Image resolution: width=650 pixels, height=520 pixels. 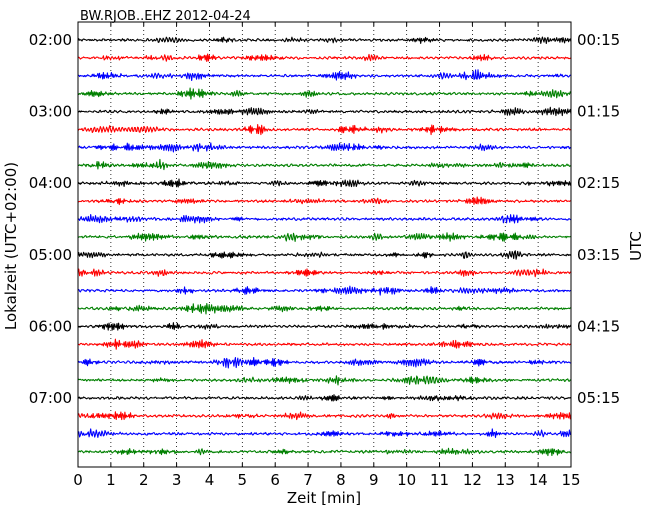 What do you see at coordinates (505, 480) in the screenshot?
I see `x-tick-label: 13` at bounding box center [505, 480].